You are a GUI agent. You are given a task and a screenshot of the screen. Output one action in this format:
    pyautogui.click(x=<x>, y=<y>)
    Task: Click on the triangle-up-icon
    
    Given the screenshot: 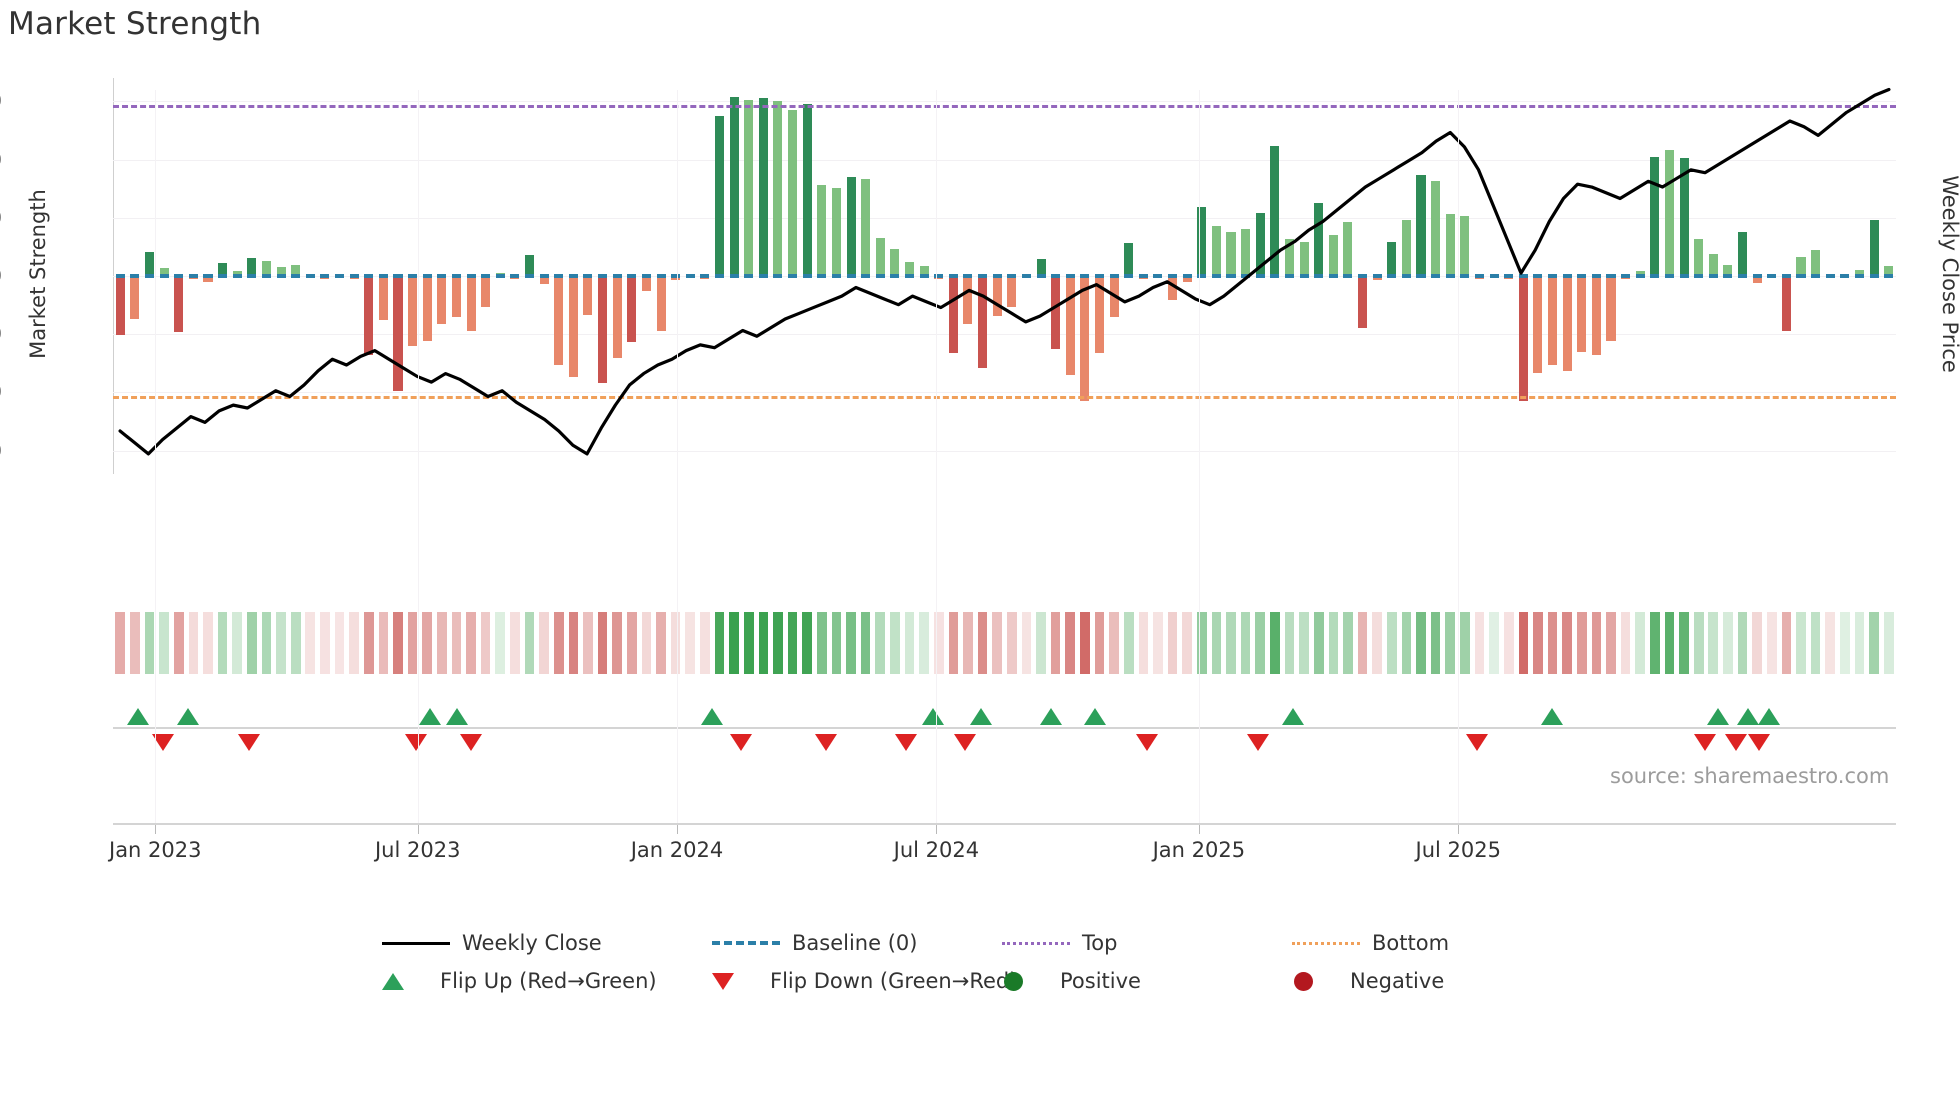 What is the action you would take?
    pyautogui.click(x=394, y=981)
    